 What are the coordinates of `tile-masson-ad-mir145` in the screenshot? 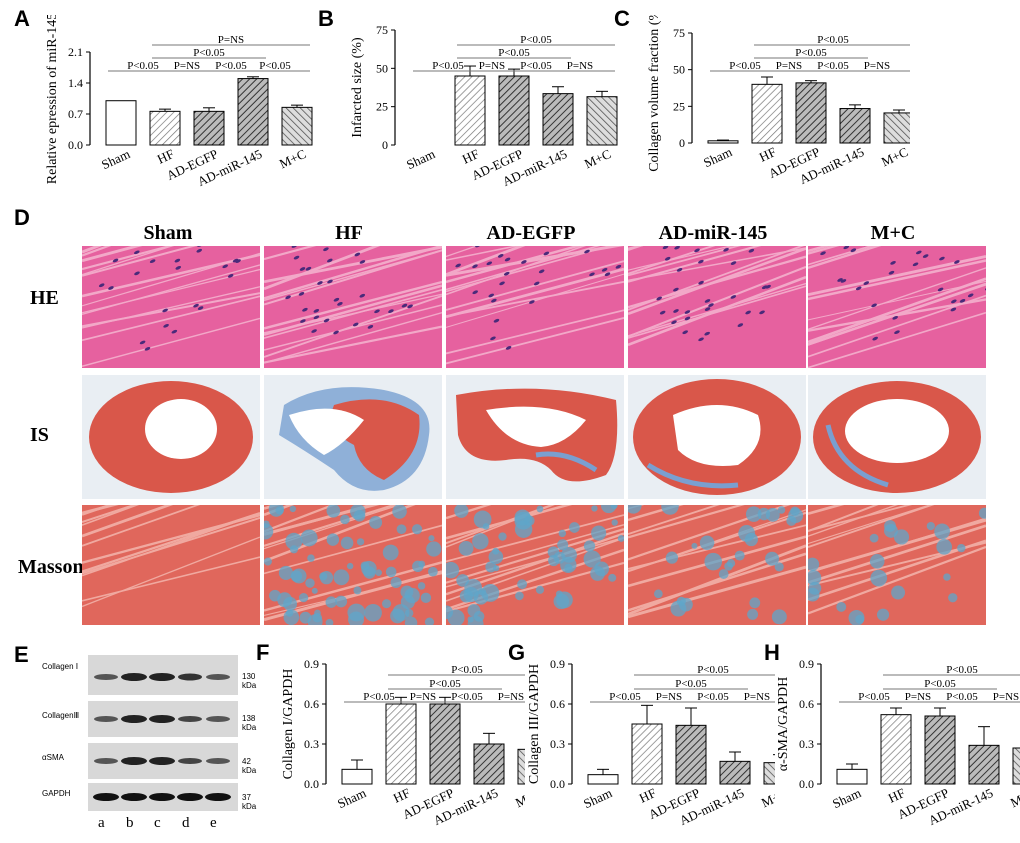 It's located at (717, 565).